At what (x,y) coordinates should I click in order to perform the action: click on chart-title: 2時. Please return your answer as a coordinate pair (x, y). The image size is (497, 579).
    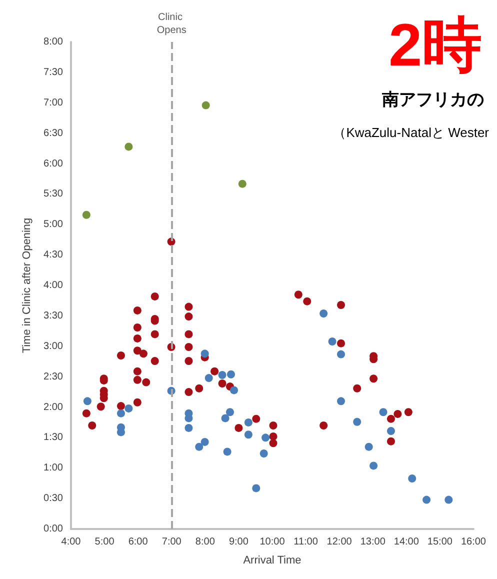
    Looking at the image, I should click on (435, 45).